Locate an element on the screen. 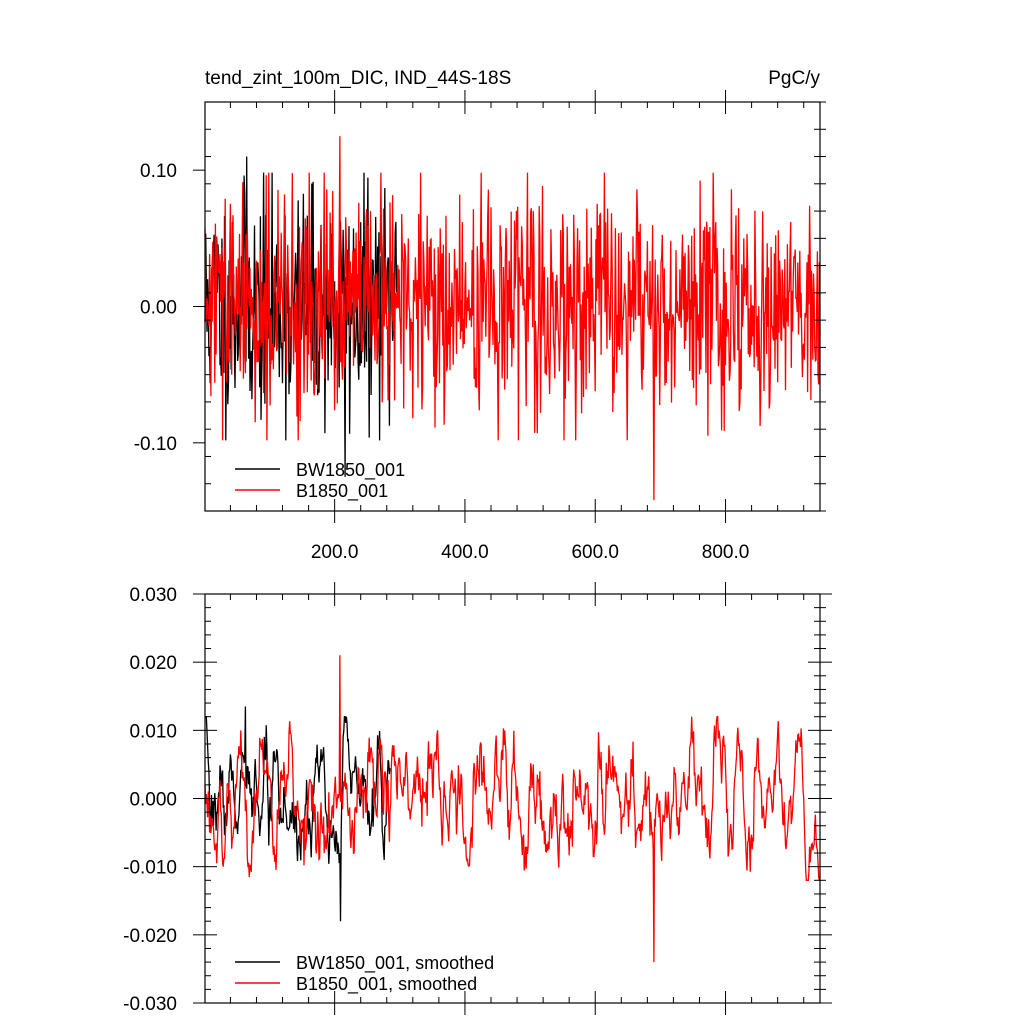  bottom-legend: BW1850_001, smoothed B1850_001, smoothed is located at coordinates (364, 974).